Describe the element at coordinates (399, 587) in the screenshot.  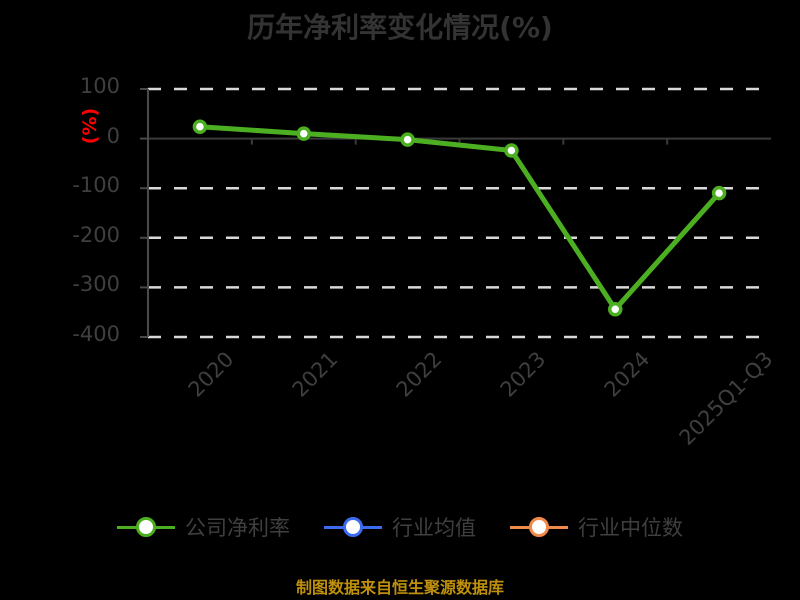
I see `footer-note: 制图数据来自恒生聚源数据库` at that location.